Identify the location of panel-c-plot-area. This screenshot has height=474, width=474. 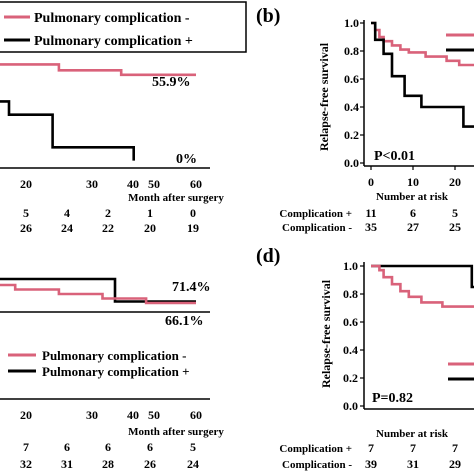
(105, 295).